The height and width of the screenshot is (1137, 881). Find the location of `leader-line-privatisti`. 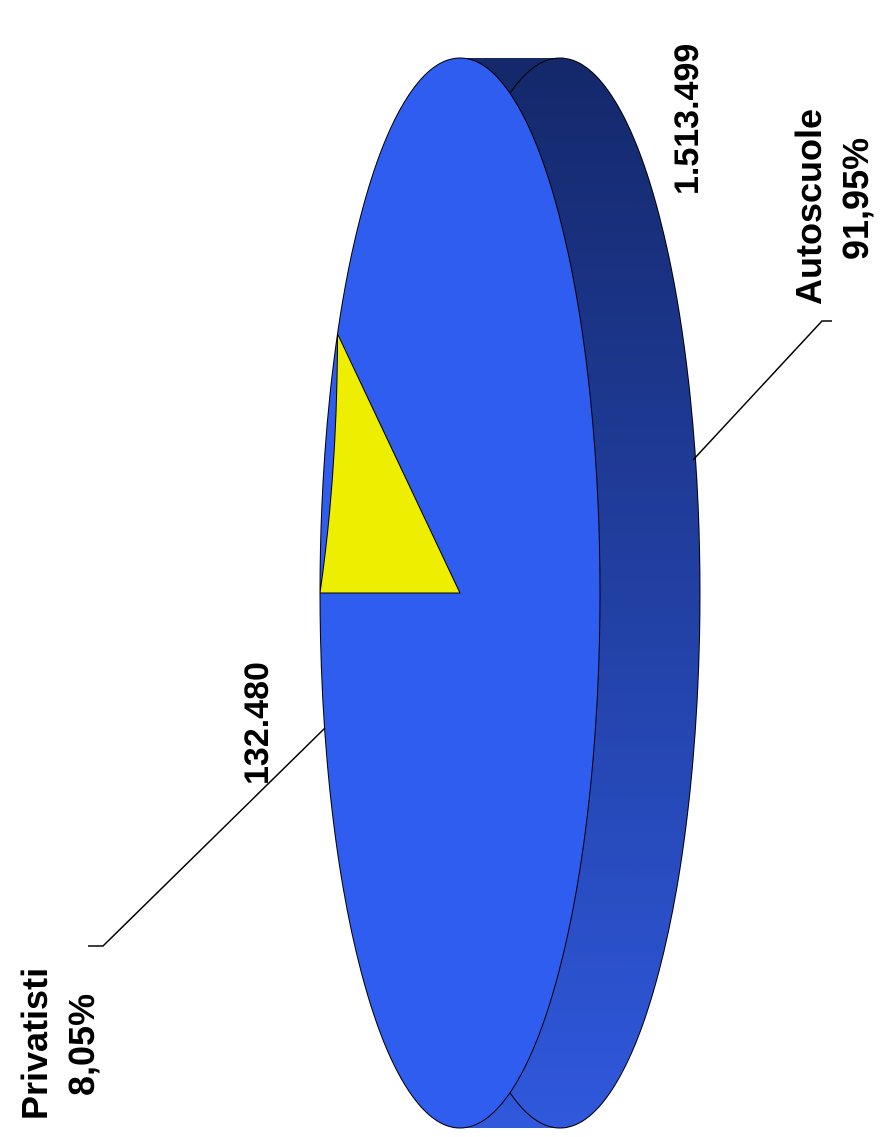

leader-line-privatisti is located at coordinates (207, 837).